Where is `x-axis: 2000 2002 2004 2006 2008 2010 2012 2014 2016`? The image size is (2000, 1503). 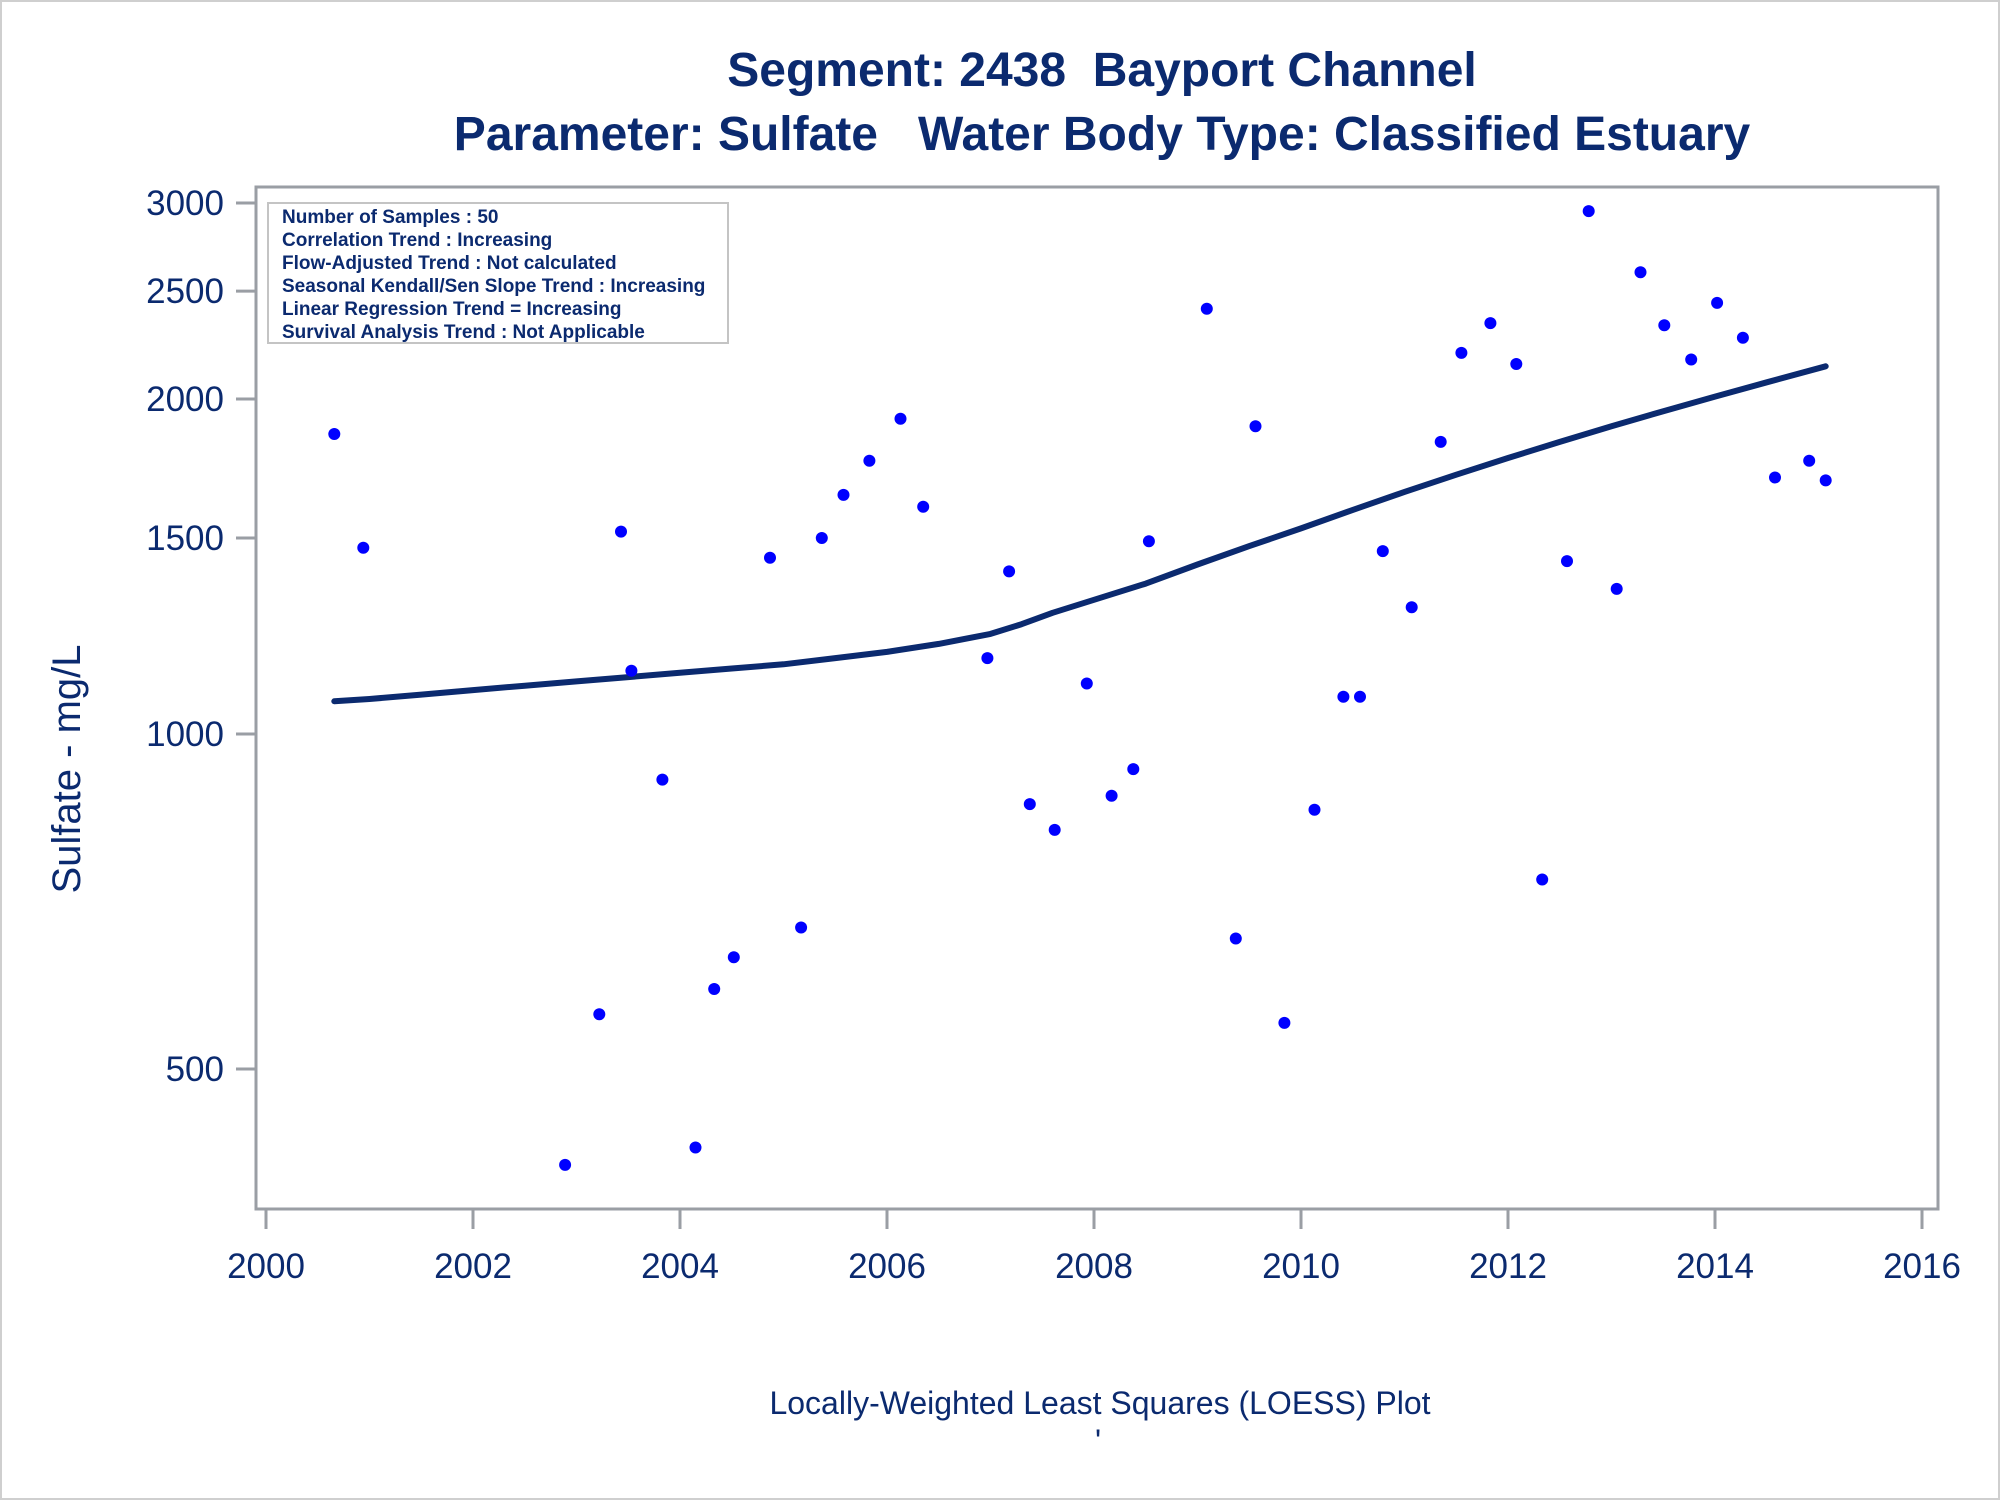 x-axis: 2000 2002 2004 2006 2008 2010 2012 2014 2016 is located at coordinates (1094, 1247).